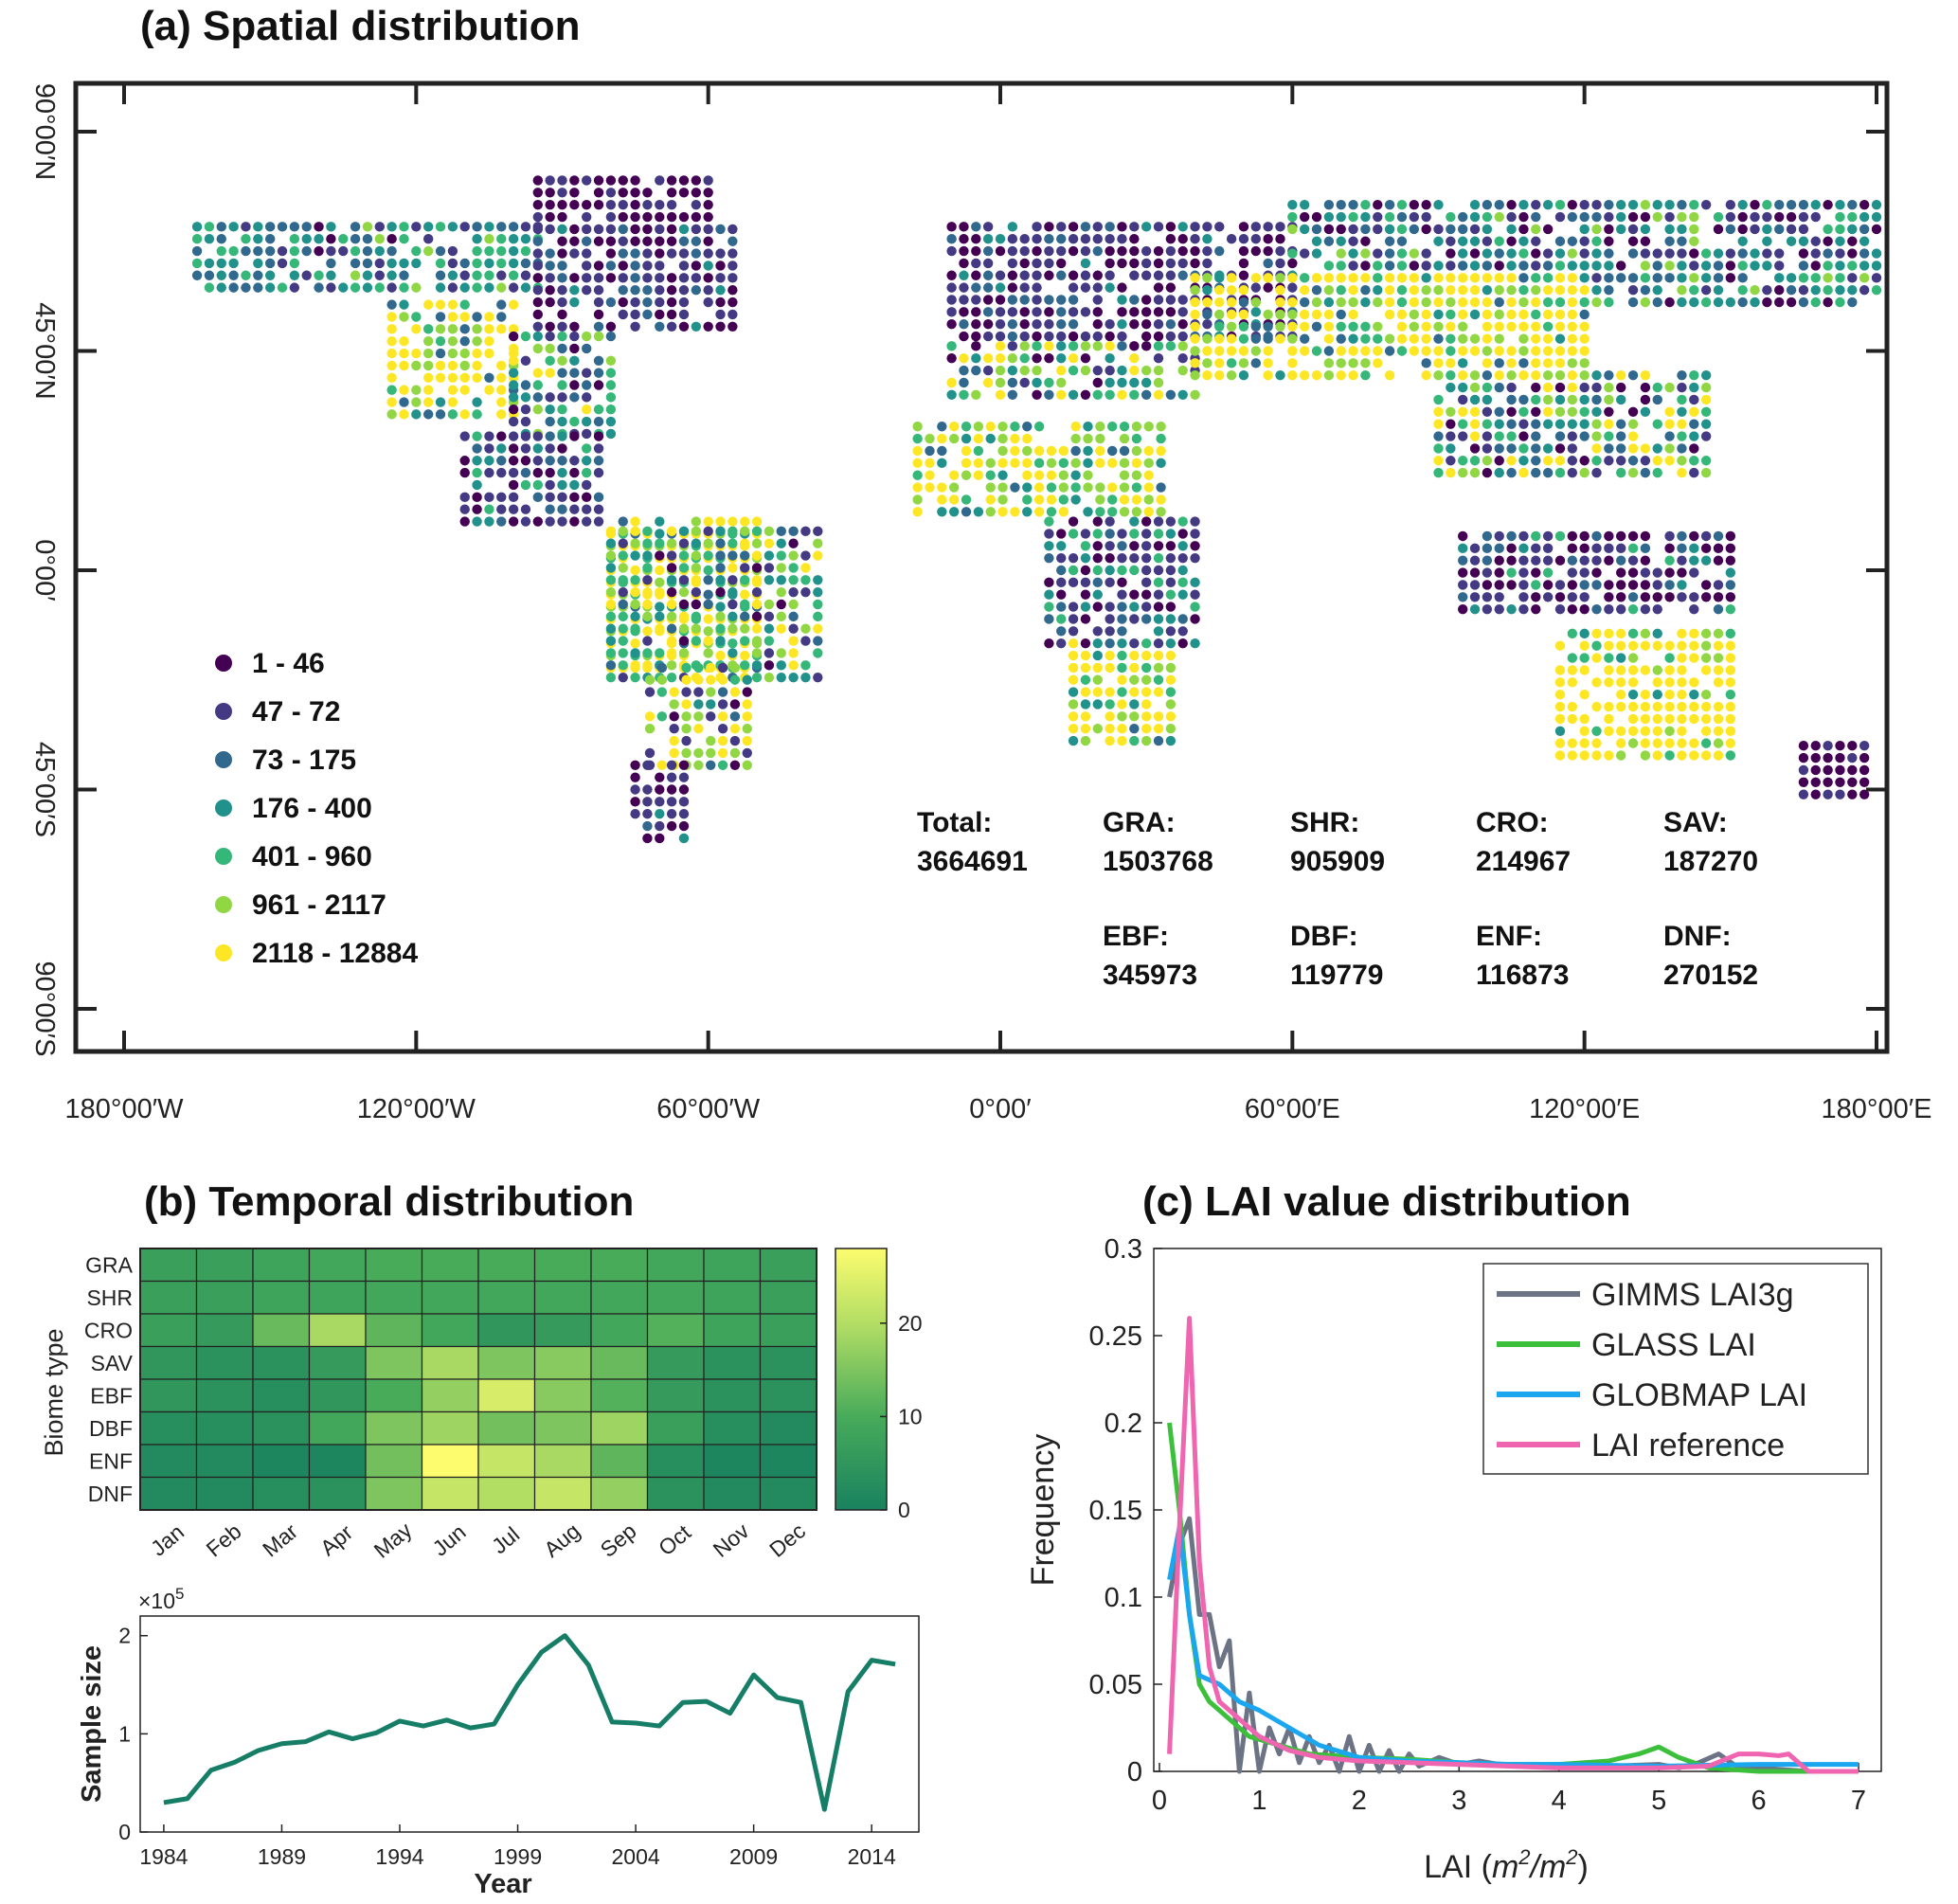 The image size is (1958, 1904). I want to click on x-tick-label: 1999, so click(518, 1856).